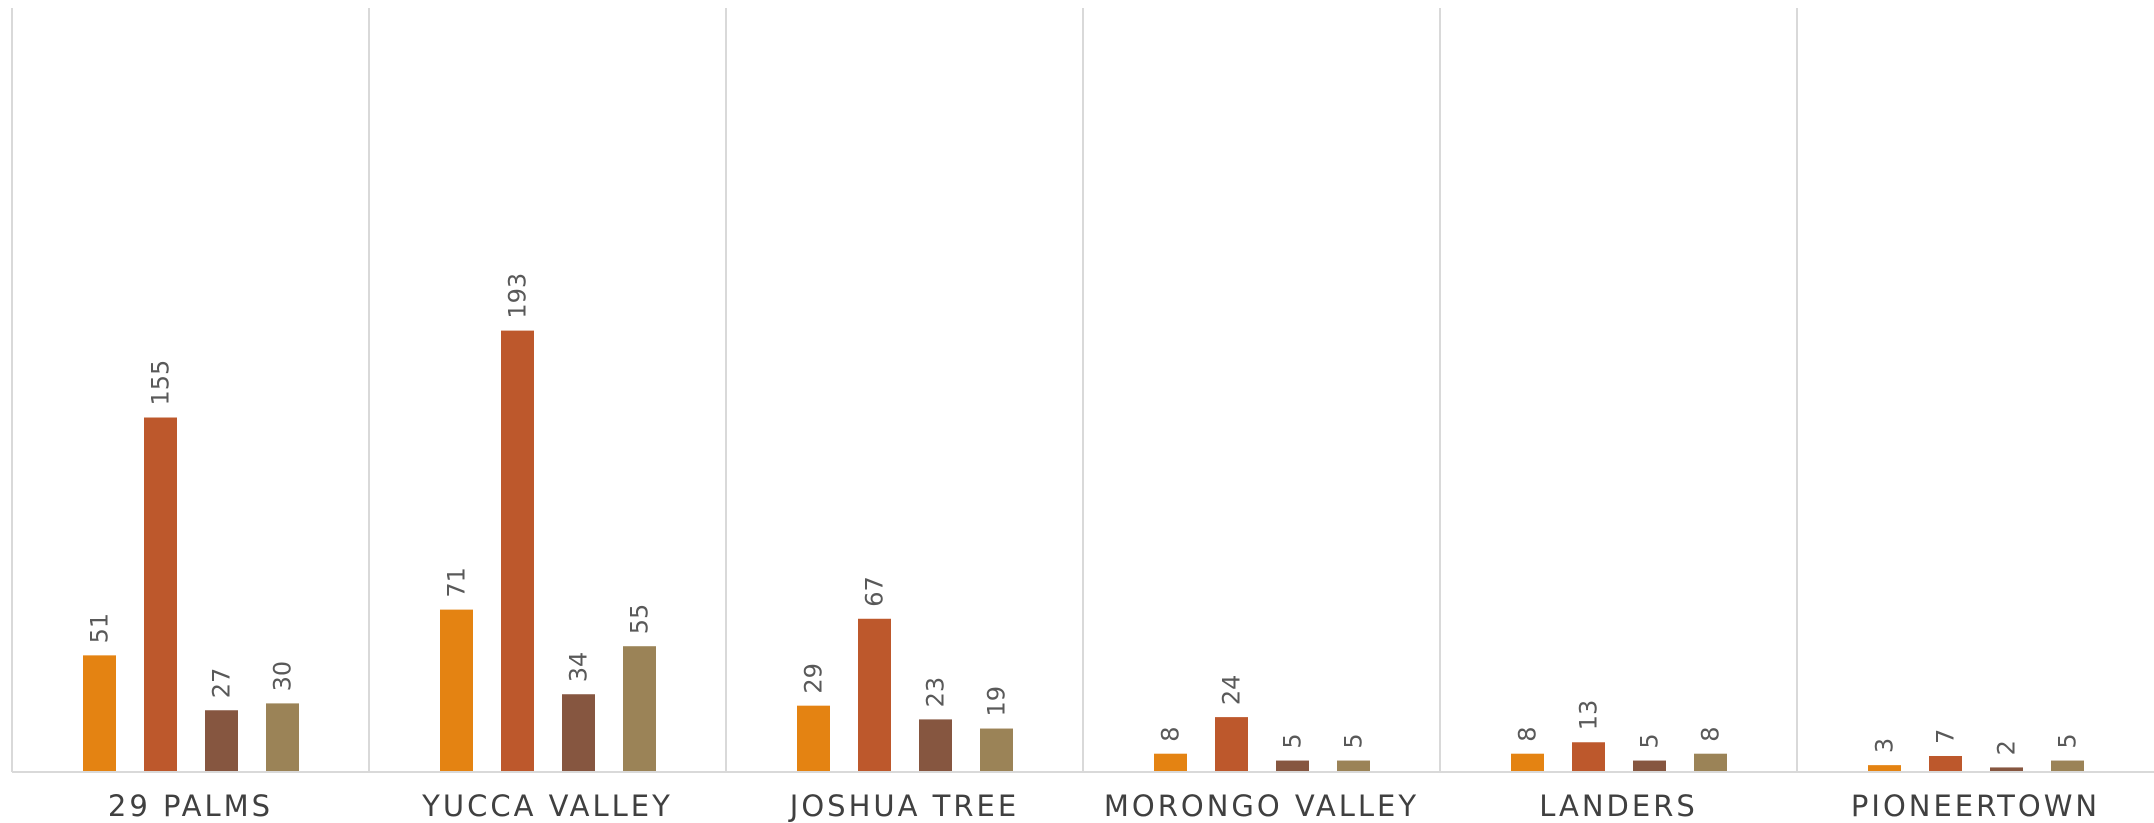  What do you see at coordinates (903, 806) in the screenshot?
I see `category-label: JOSHUA TREE` at bounding box center [903, 806].